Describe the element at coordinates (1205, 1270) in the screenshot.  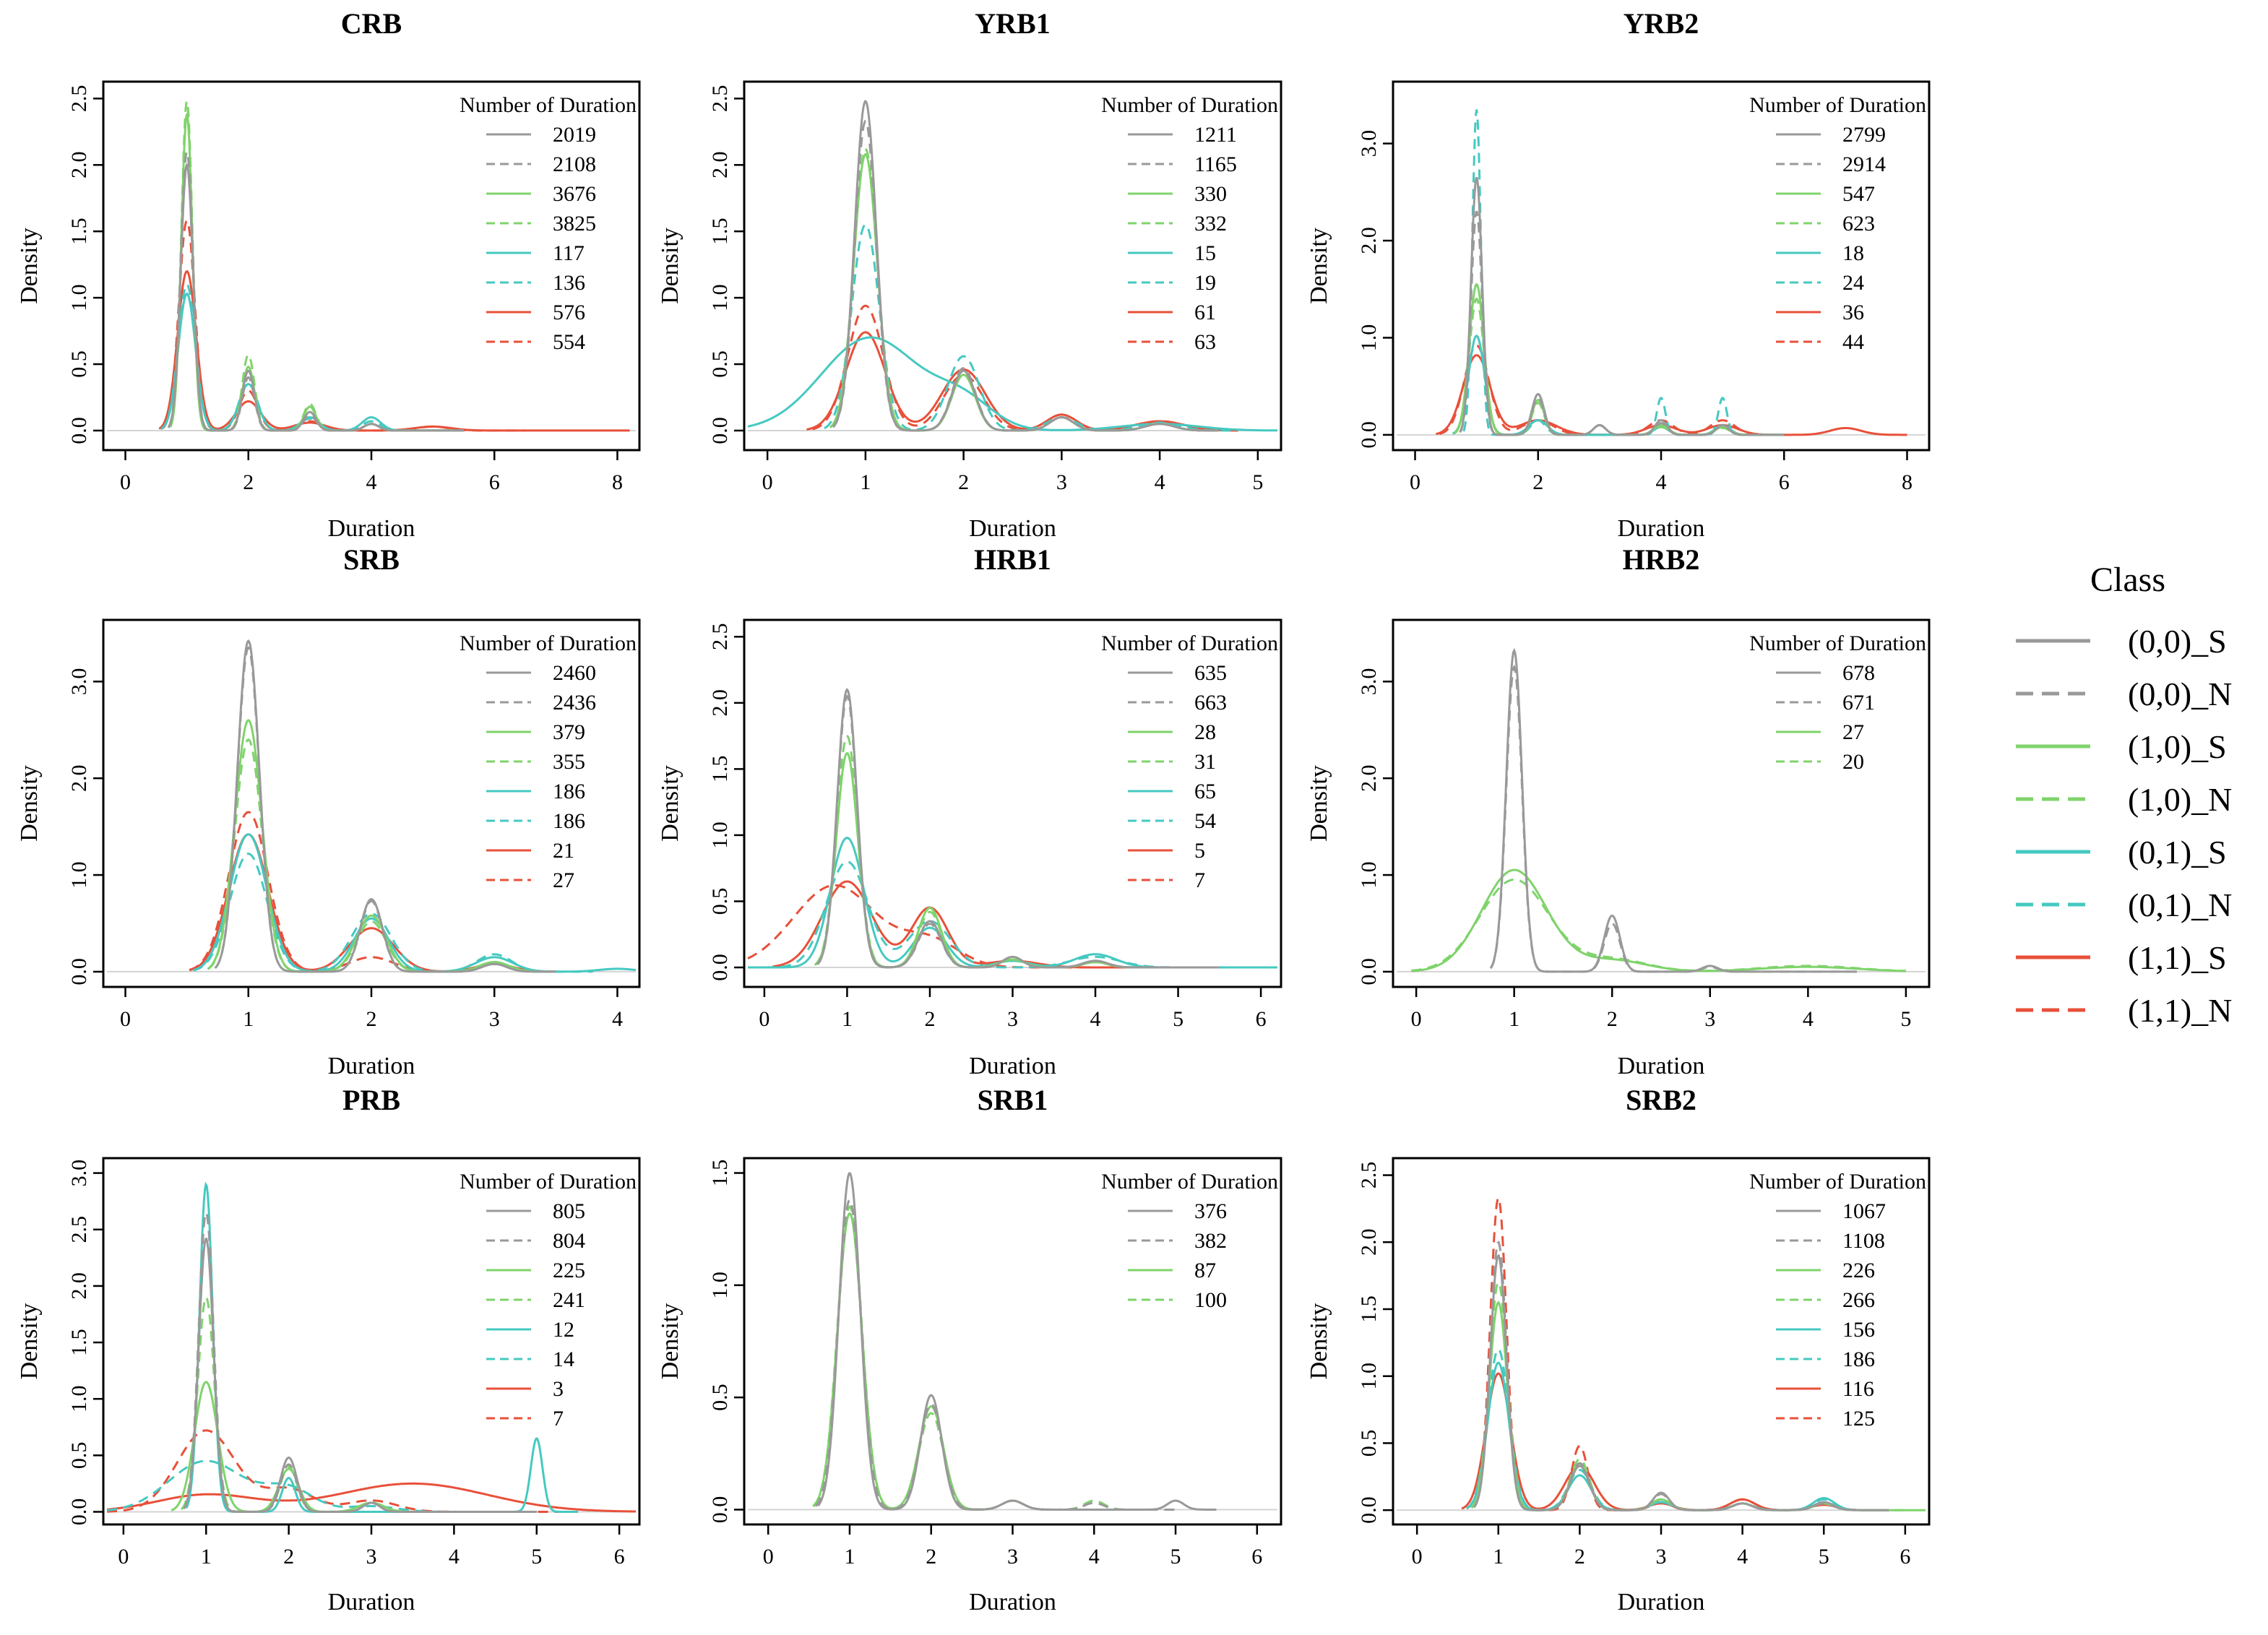
I see `legend-entry-label: 87` at that location.